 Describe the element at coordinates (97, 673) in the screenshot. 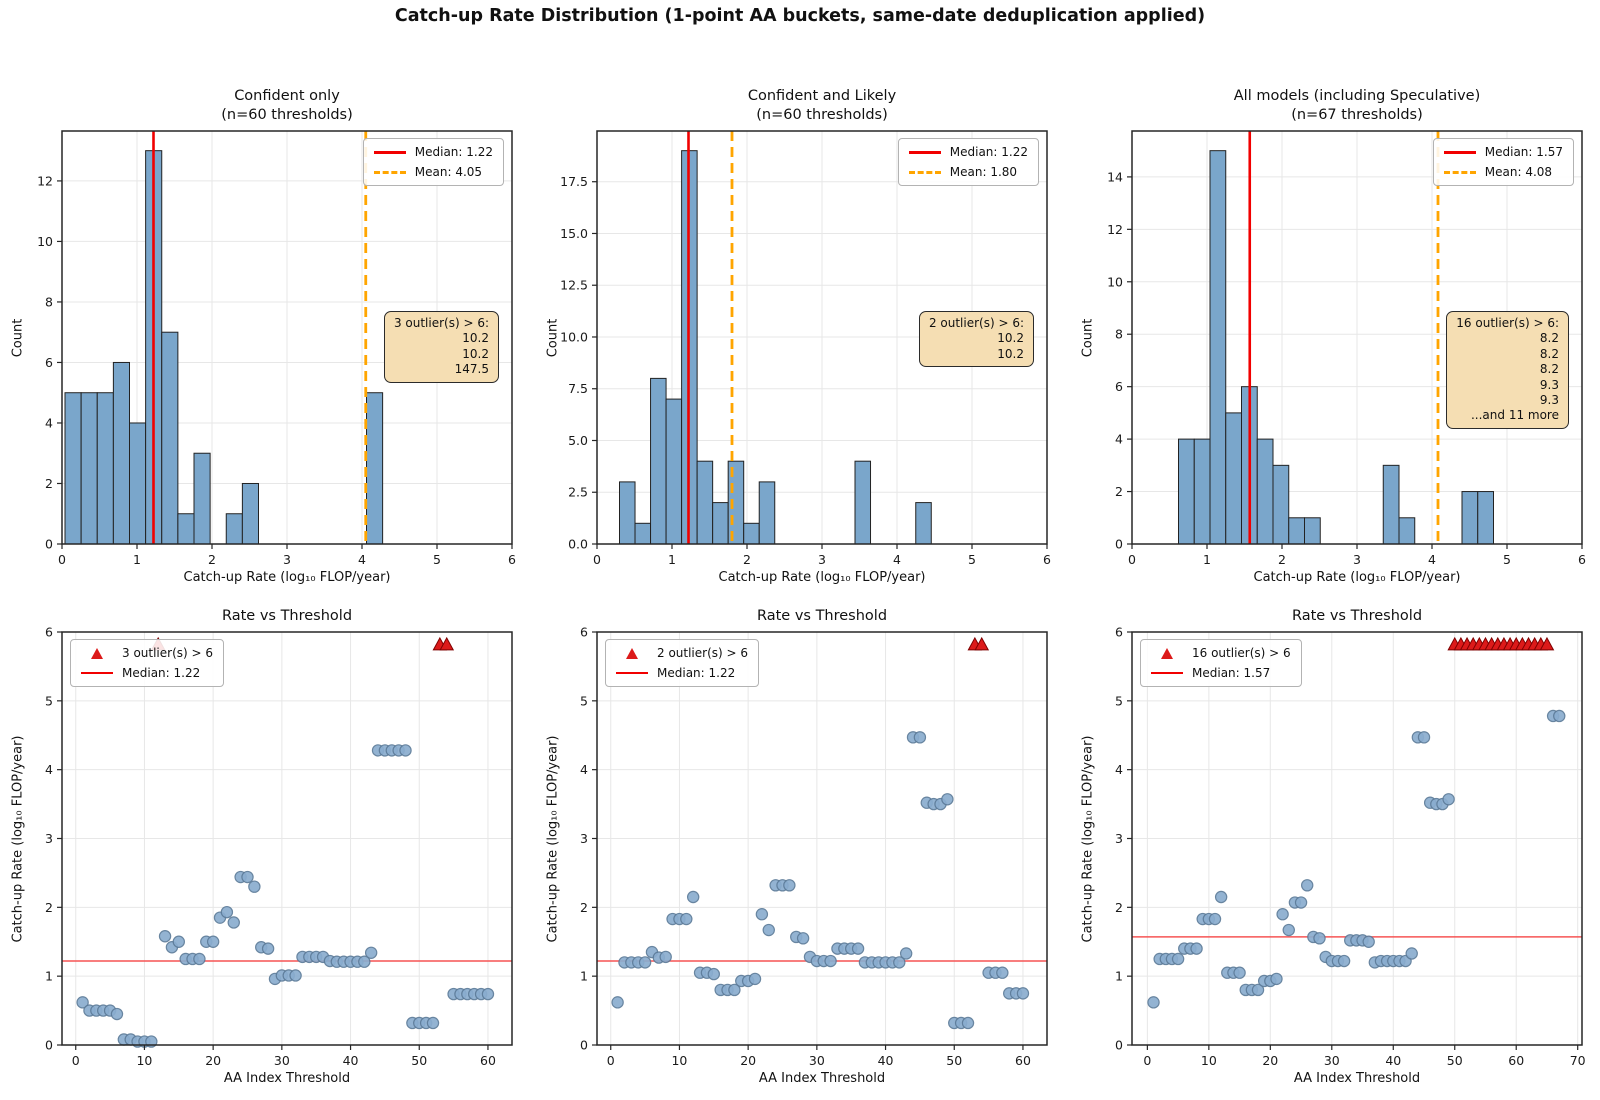

I see `median-line-icon` at that location.